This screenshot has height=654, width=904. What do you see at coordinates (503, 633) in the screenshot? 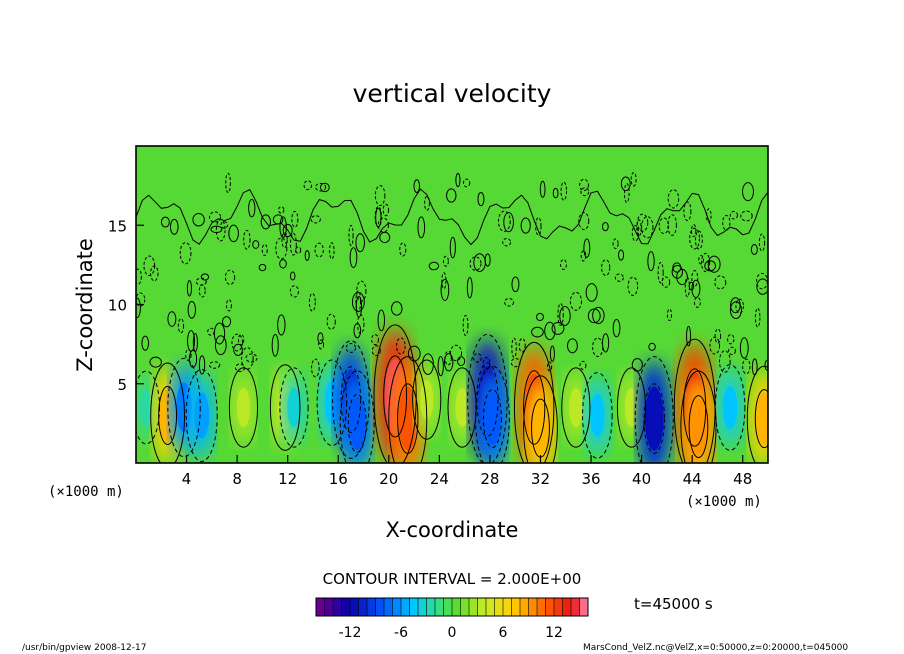
I see `colorbar-tick-label: 6` at bounding box center [503, 633].